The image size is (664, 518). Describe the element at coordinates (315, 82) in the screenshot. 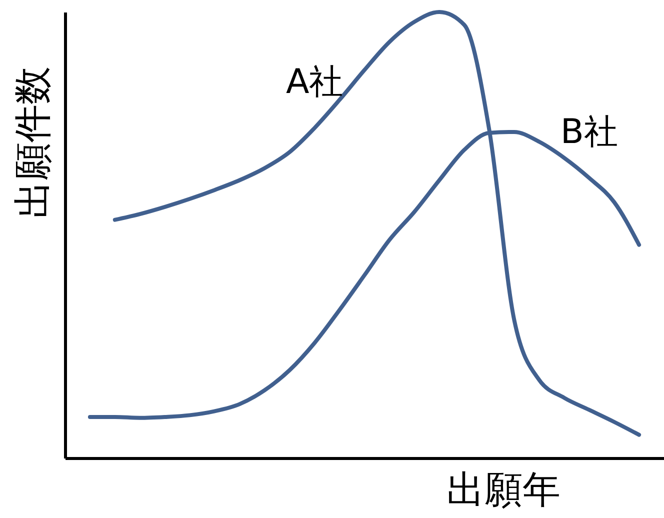

I see `series-label: A社` at that location.